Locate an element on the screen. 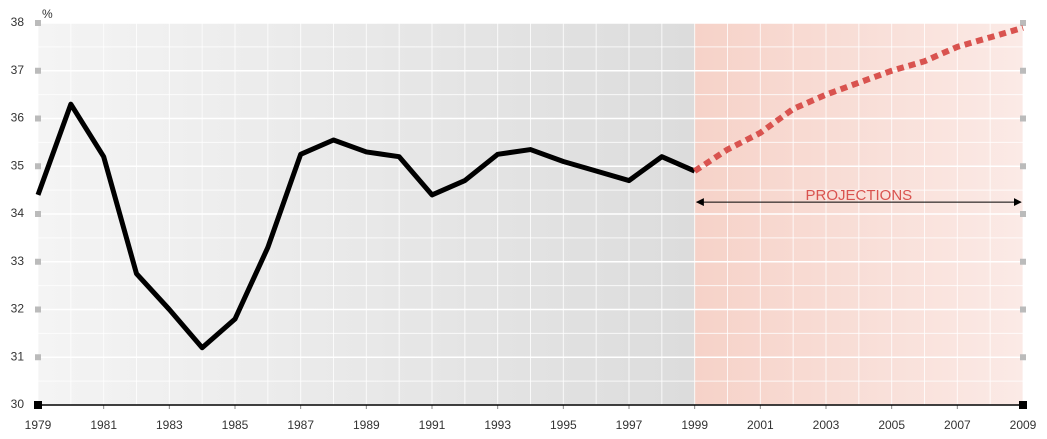  y-tick-label: 37 is located at coordinates (18, 70).